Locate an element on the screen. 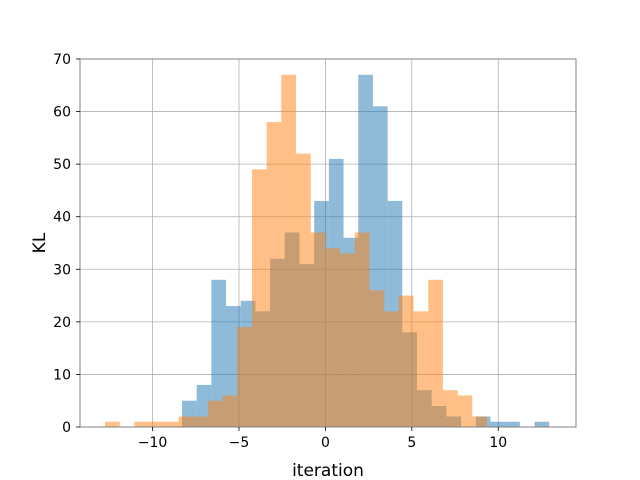 The image size is (640, 480). x-tick-label: 0 is located at coordinates (325, 443).